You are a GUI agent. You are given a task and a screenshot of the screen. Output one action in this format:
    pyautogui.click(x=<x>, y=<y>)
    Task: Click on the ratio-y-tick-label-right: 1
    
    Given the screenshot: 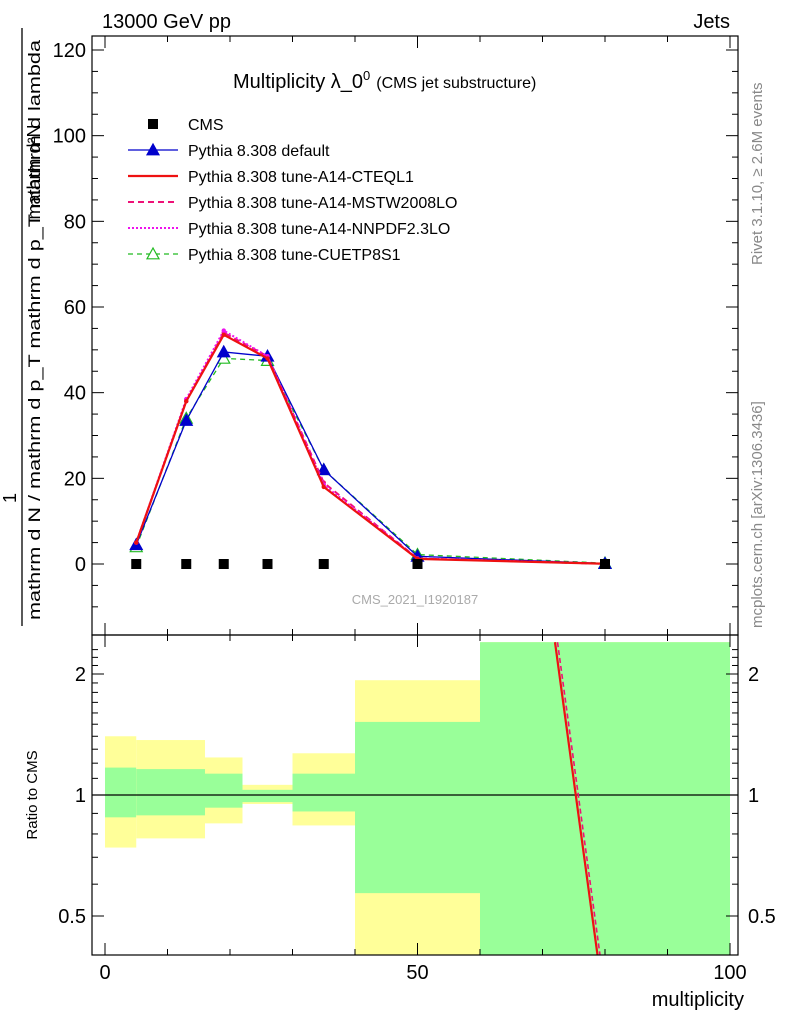 What is the action you would take?
    pyautogui.click(x=753, y=796)
    